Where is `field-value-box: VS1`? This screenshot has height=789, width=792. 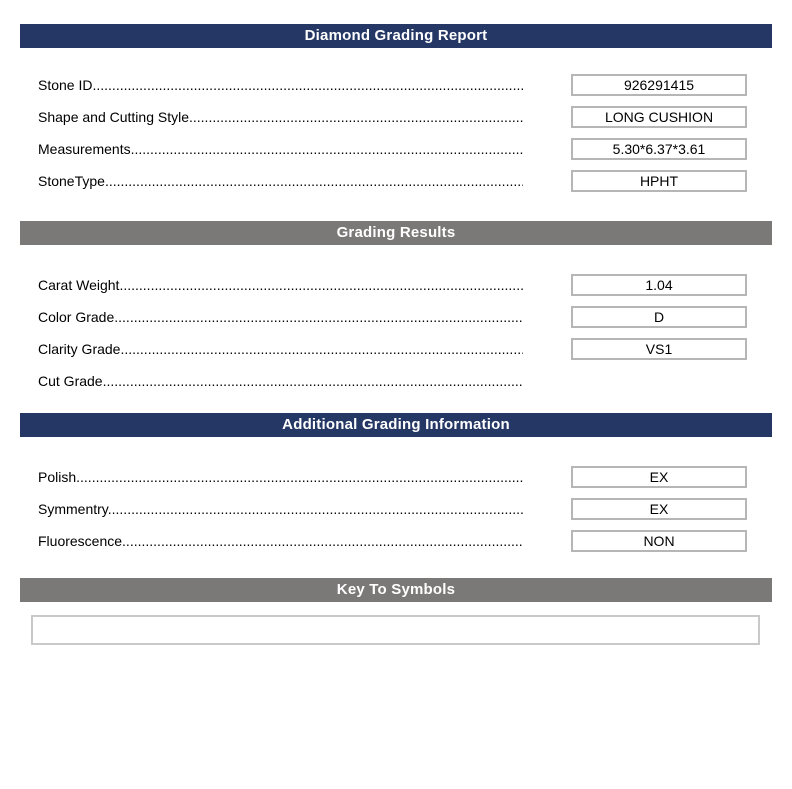
field-value-box: VS1 is located at coordinates (659, 349).